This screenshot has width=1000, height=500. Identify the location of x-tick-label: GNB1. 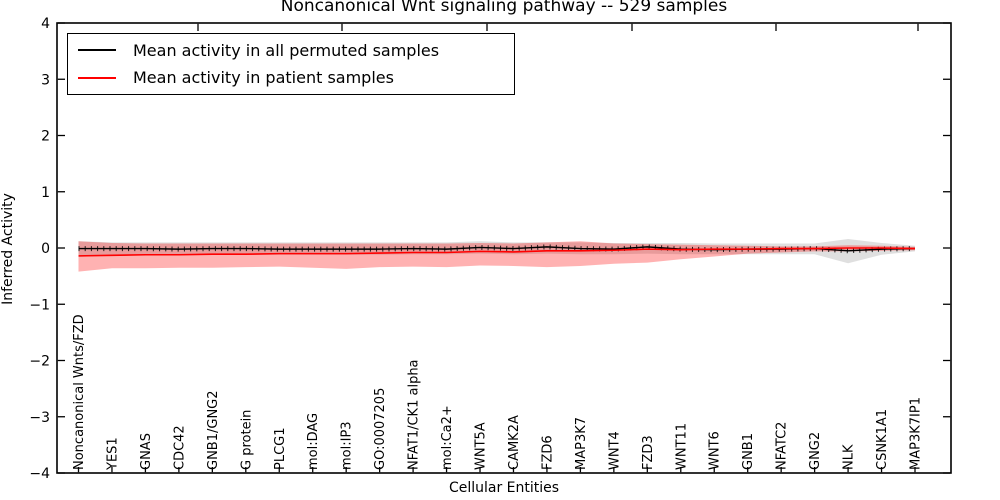
(748, 451).